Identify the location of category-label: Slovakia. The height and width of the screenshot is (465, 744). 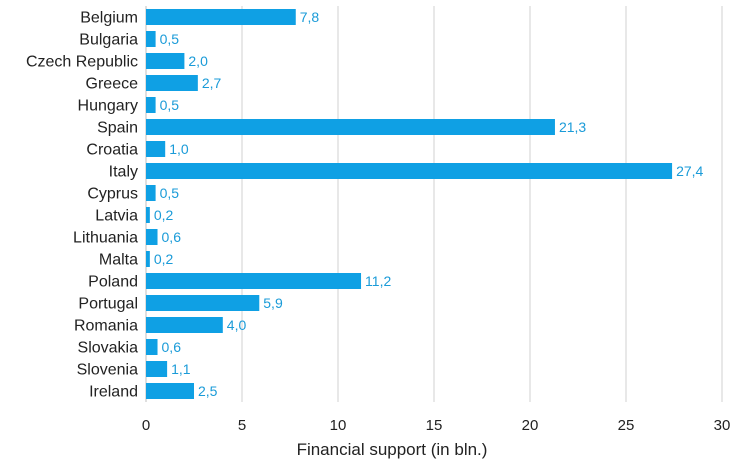
(108, 348).